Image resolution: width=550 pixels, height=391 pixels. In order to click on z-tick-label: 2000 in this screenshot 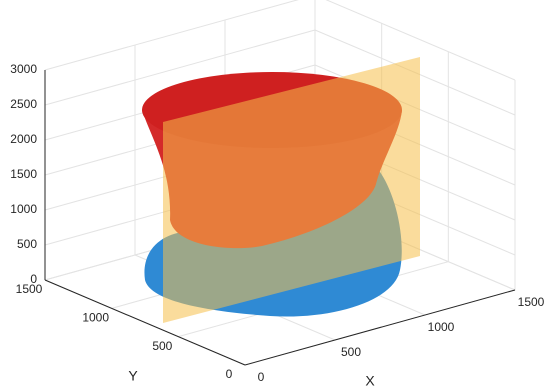, I will do `click(23, 139)`.